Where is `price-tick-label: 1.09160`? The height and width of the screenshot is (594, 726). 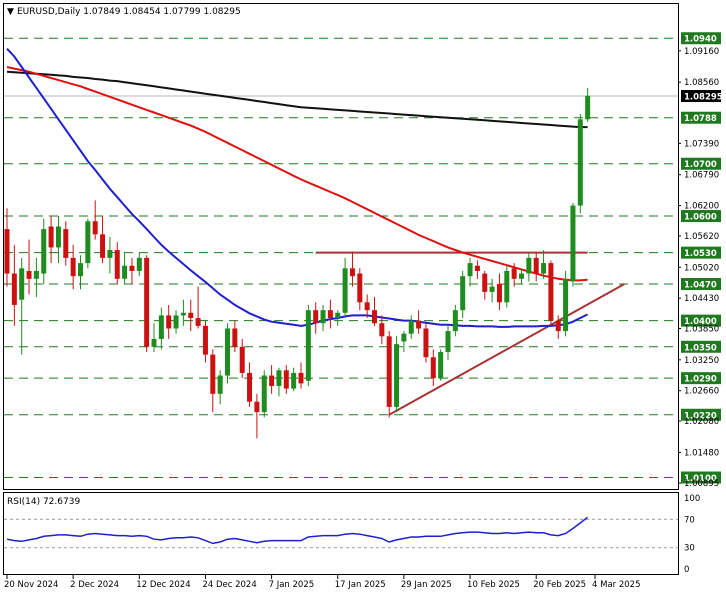
price-tick-label: 1.09160 is located at coordinates (701, 52).